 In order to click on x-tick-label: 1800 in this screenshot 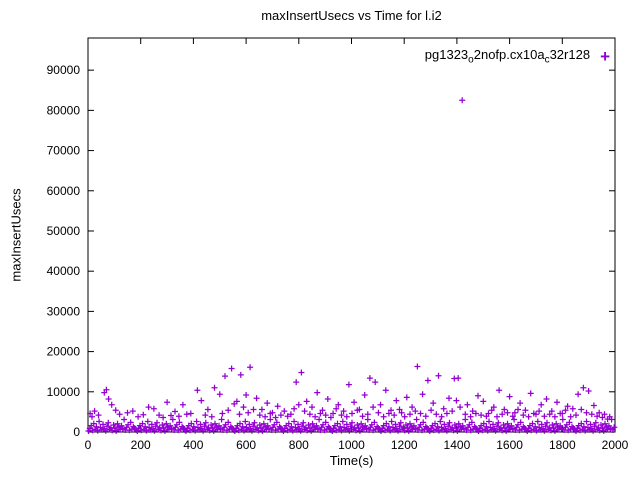, I will do `click(562, 445)`.